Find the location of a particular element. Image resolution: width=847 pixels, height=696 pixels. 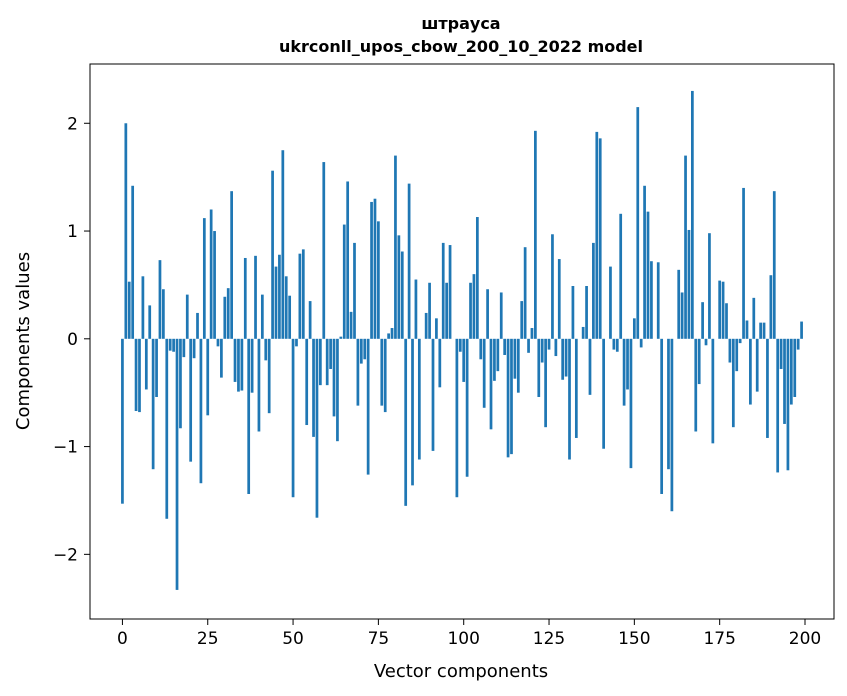

x-tick-label: 100 is located at coordinates (463, 639).